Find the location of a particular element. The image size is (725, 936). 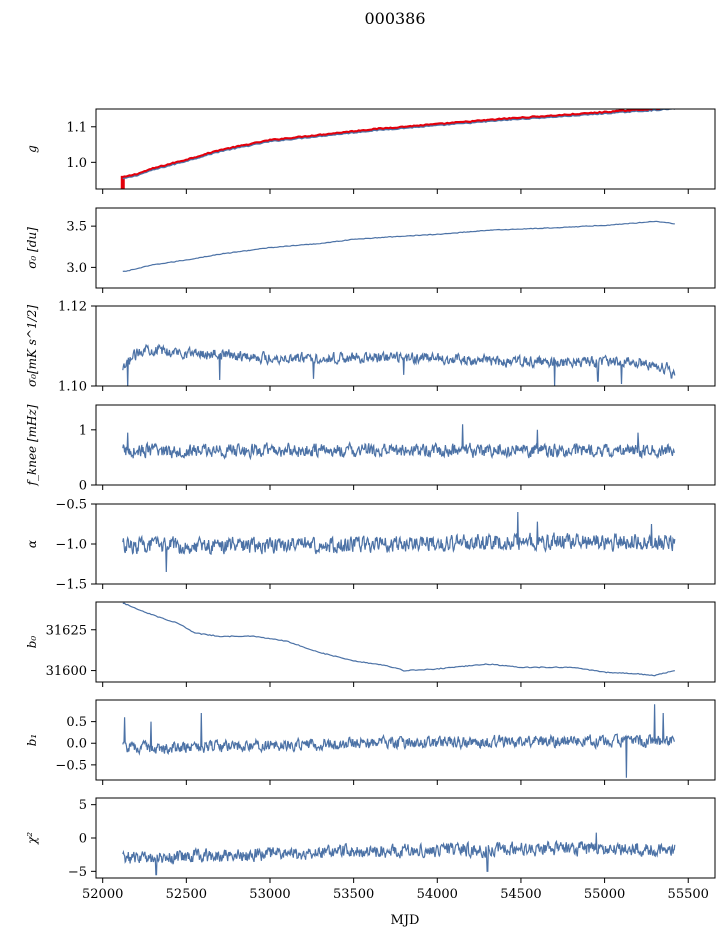

plot-area-b0 is located at coordinates (398, 639).